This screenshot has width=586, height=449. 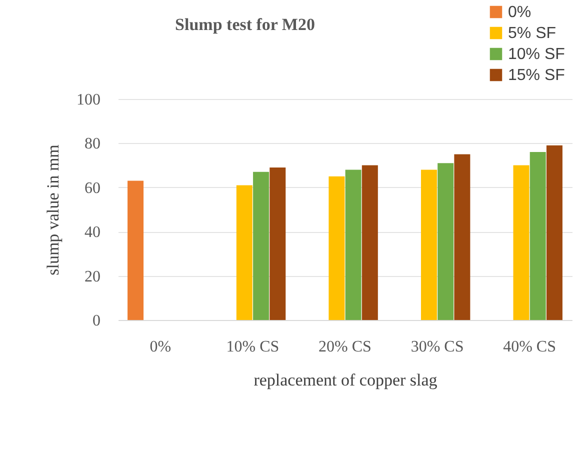 I want to click on legend-label: 10% SF, so click(x=537, y=54).